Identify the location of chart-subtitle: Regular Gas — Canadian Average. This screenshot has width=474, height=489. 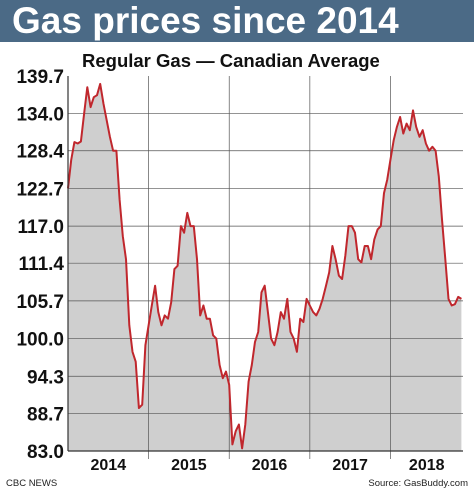
(231, 60).